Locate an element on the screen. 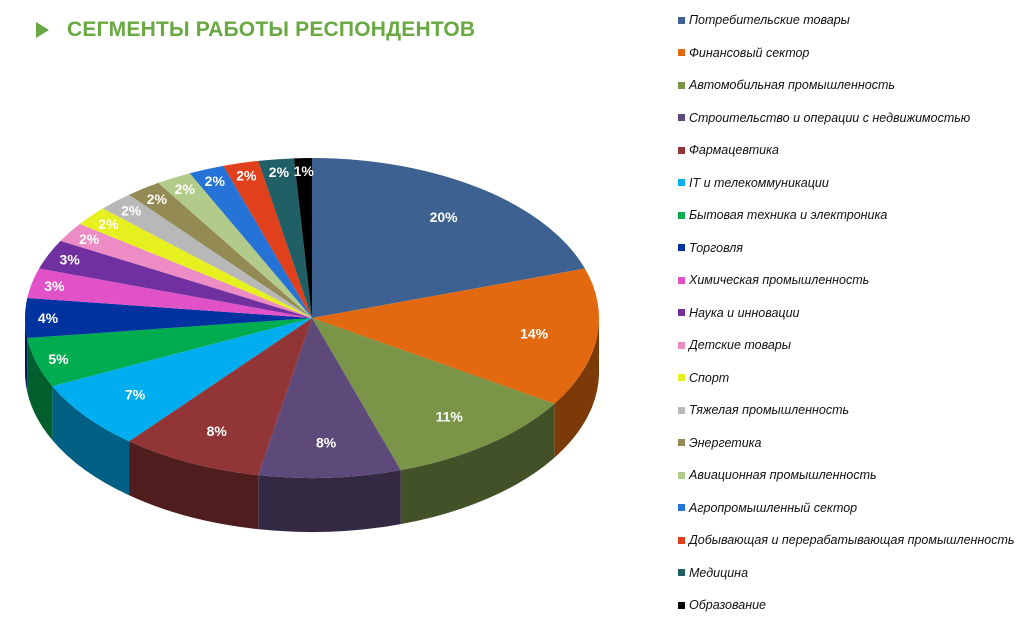 The width and height of the screenshot is (1026, 622). legend-label: Финансовый сектор is located at coordinates (749, 52).